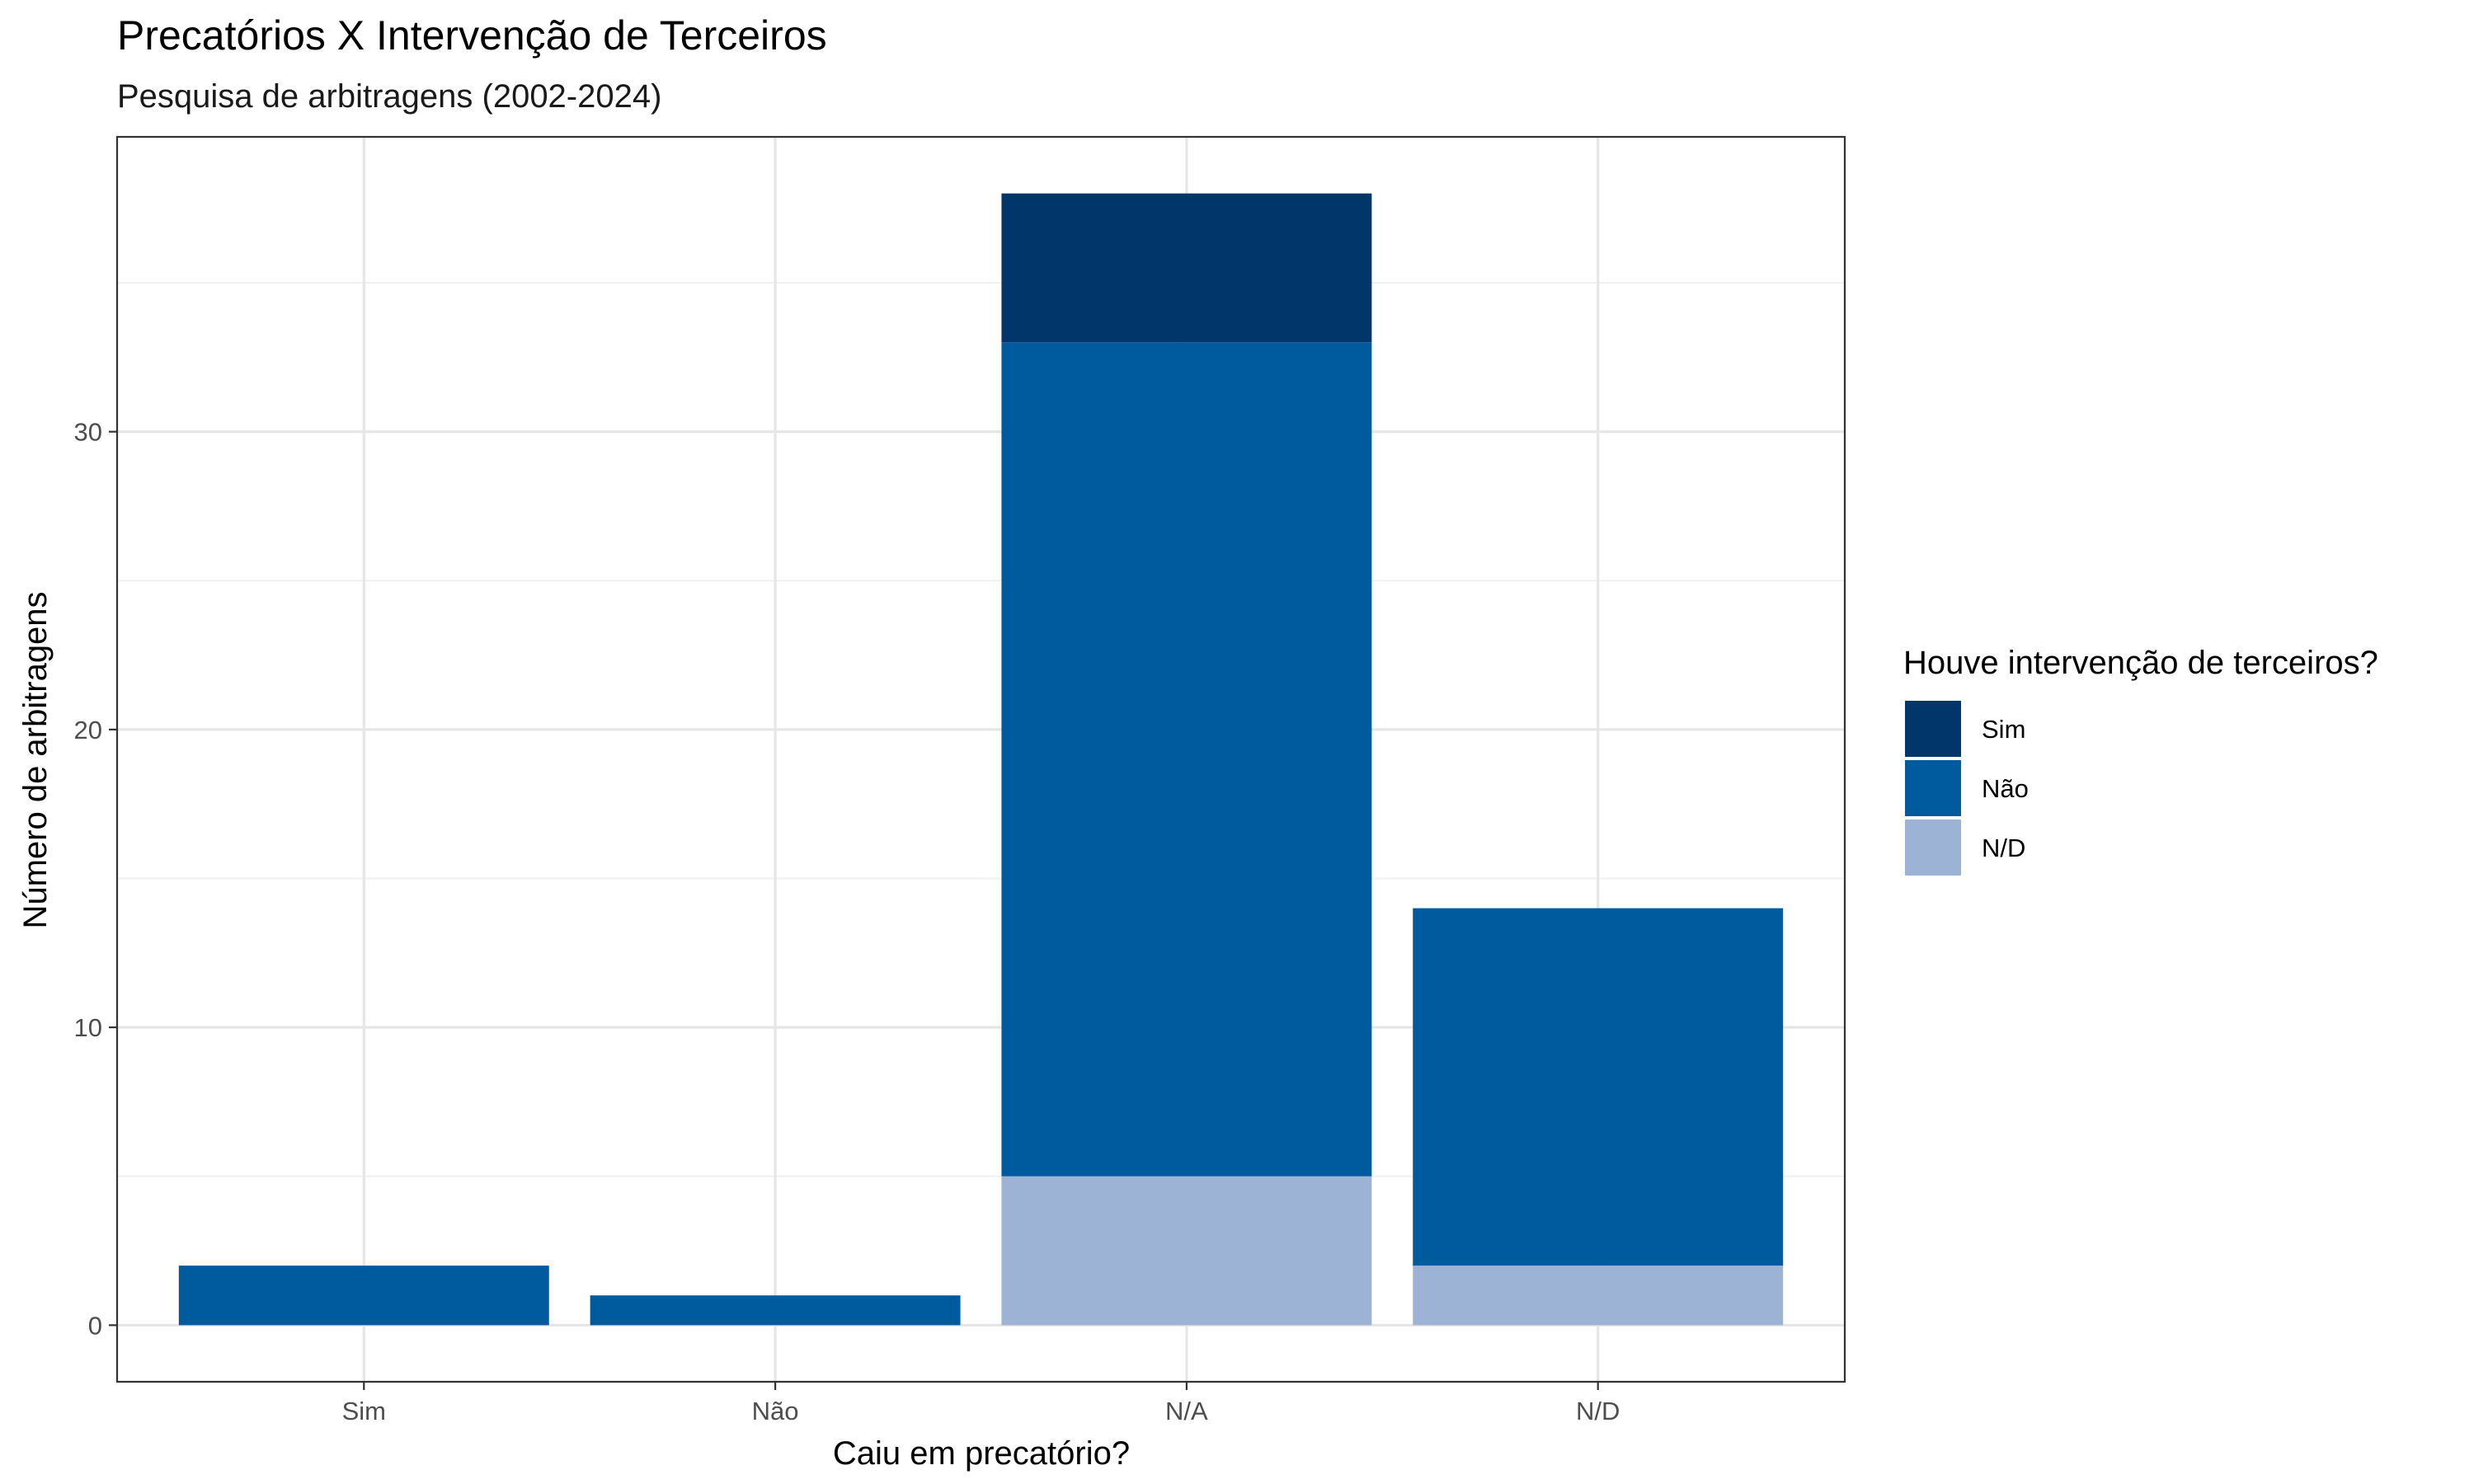  I want to click on chart-title: Precatórios X Intervenção de Terceiros, so click(472, 35).